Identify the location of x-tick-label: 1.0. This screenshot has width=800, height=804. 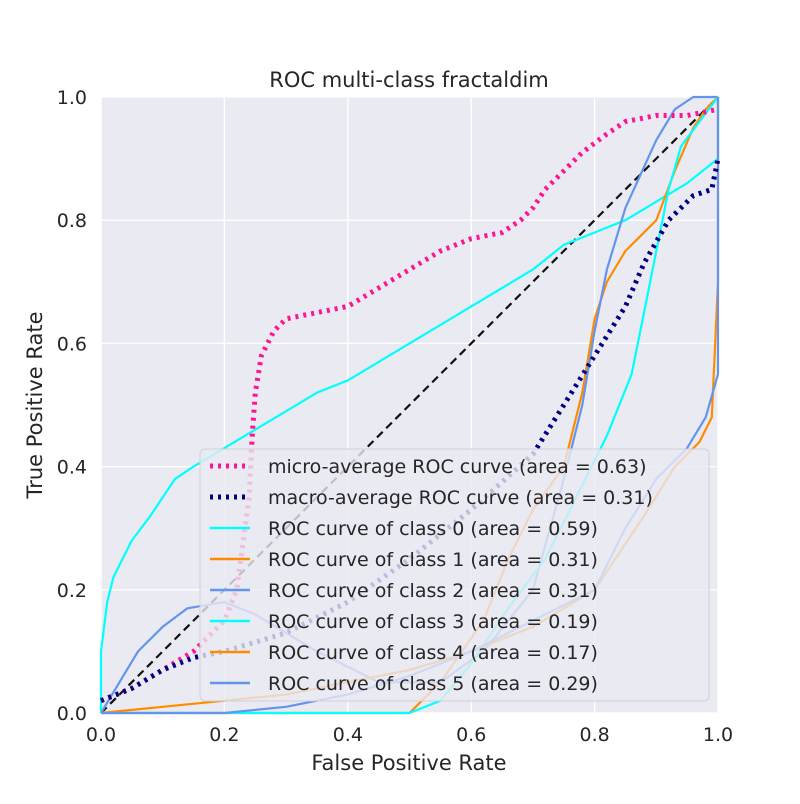
(718, 735).